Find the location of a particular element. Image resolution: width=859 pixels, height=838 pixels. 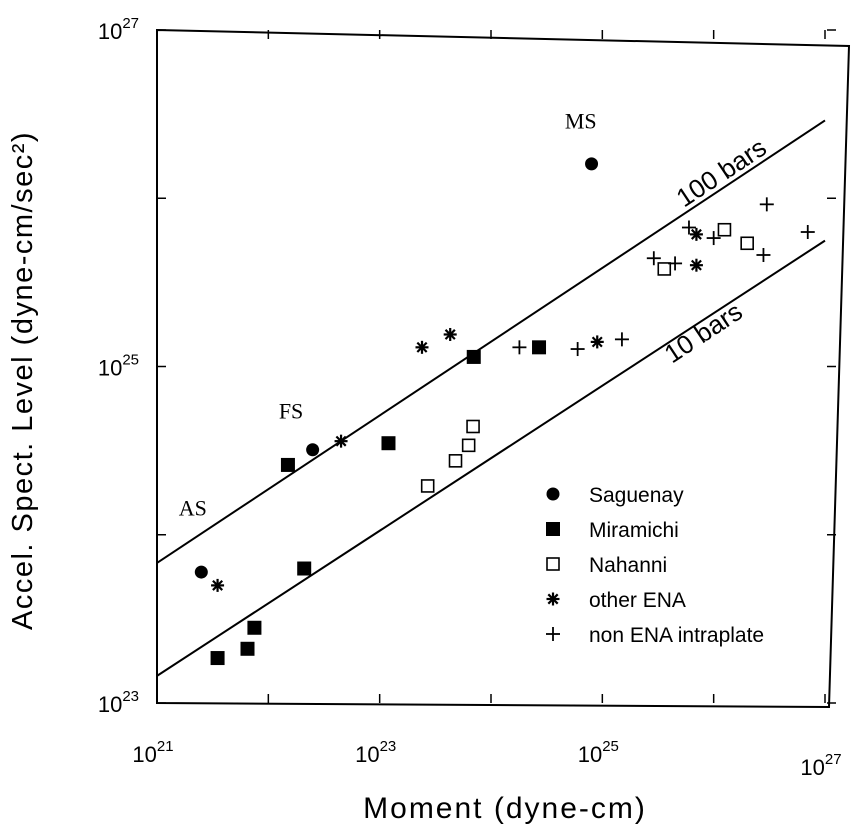

reference-line-label: 100 bars is located at coordinates (721, 172).